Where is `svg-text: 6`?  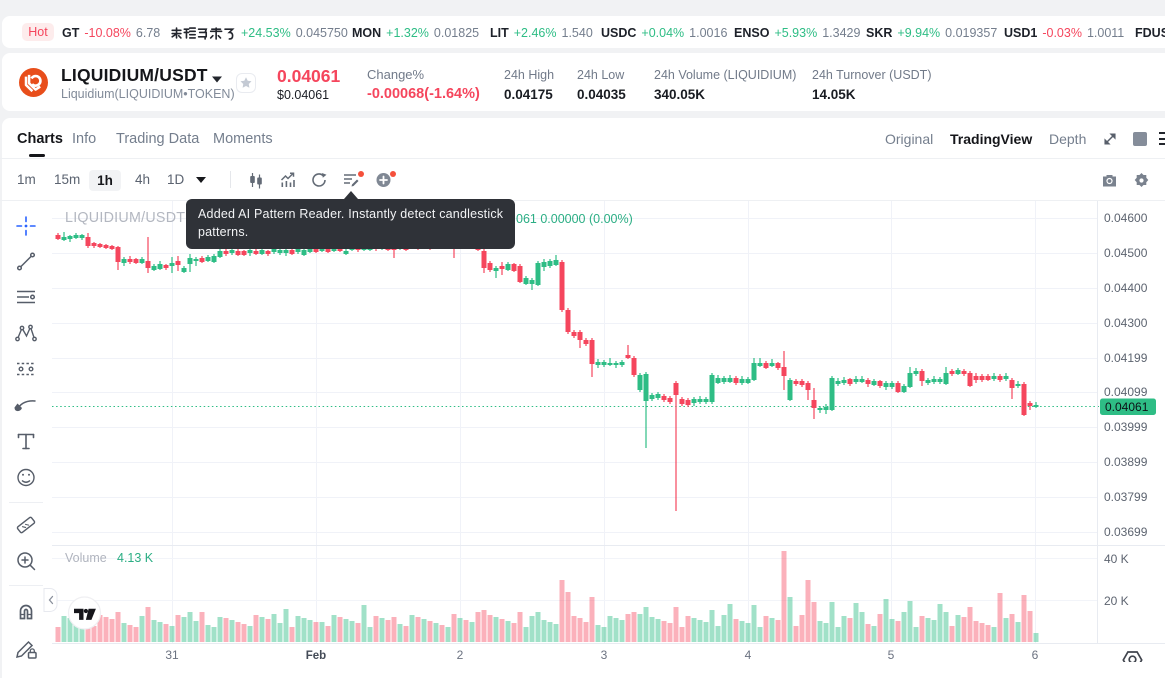
svg-text: 6 is located at coordinates (1035, 655).